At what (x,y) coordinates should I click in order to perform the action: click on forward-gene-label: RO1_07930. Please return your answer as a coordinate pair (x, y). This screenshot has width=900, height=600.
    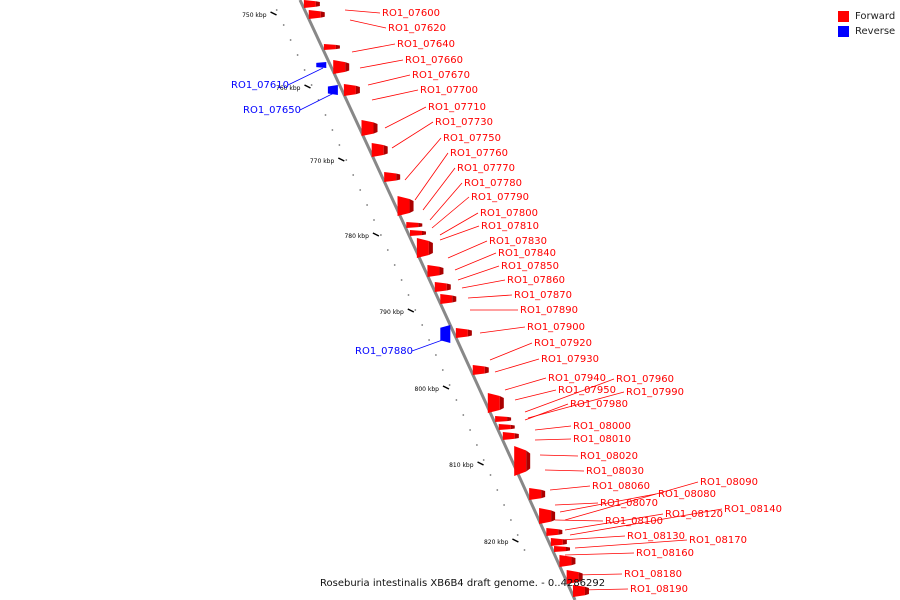
    Looking at the image, I should click on (570, 359).